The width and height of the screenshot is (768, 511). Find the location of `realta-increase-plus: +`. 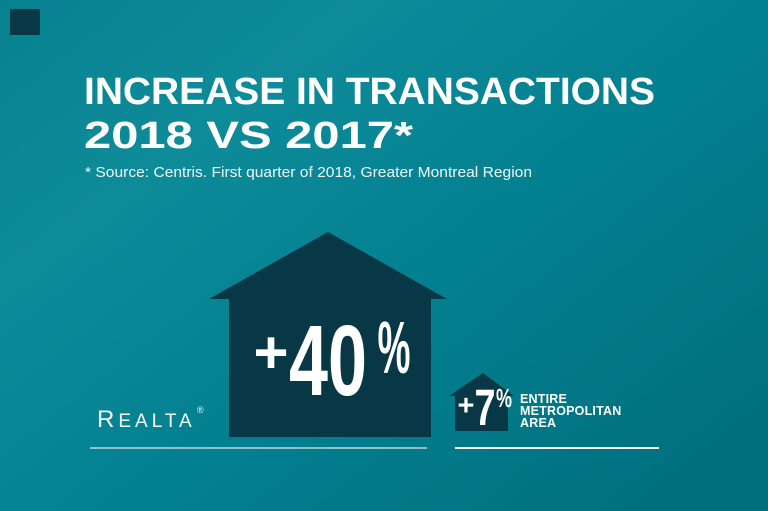

realta-increase-plus: + is located at coordinates (270, 352).